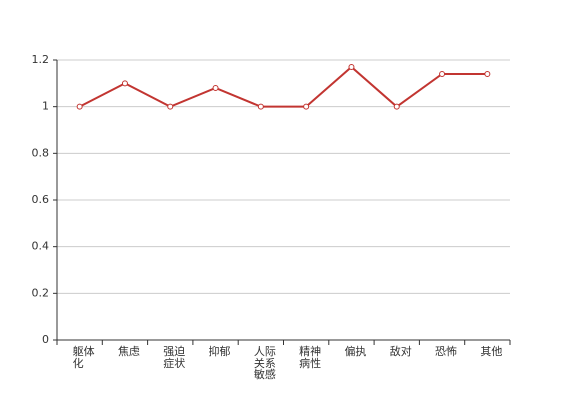 Image resolution: width=567 pixels, height=400 pixels. I want to click on x-tick-label: 其他, so click(491, 351).